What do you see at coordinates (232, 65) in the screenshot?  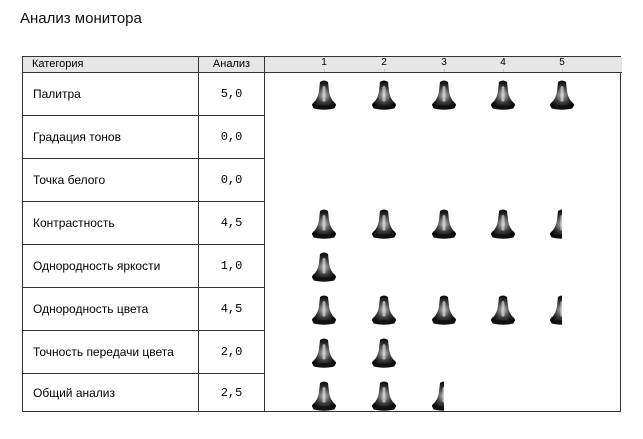 I see `header-analysis: Анализ` at bounding box center [232, 65].